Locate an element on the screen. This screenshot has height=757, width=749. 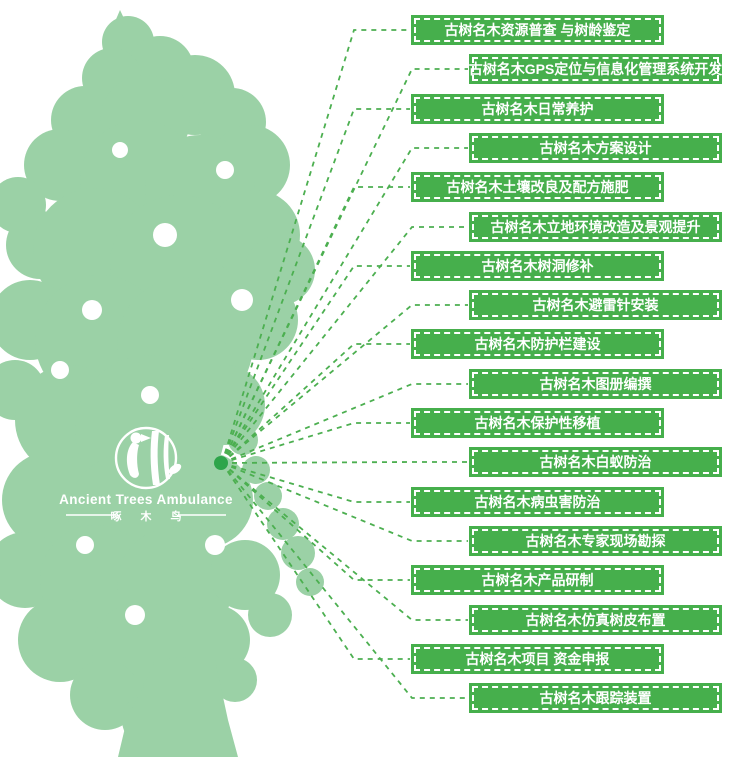
service-label: 古树名木资源普查 与树龄鉴定 is located at coordinates (537, 30).